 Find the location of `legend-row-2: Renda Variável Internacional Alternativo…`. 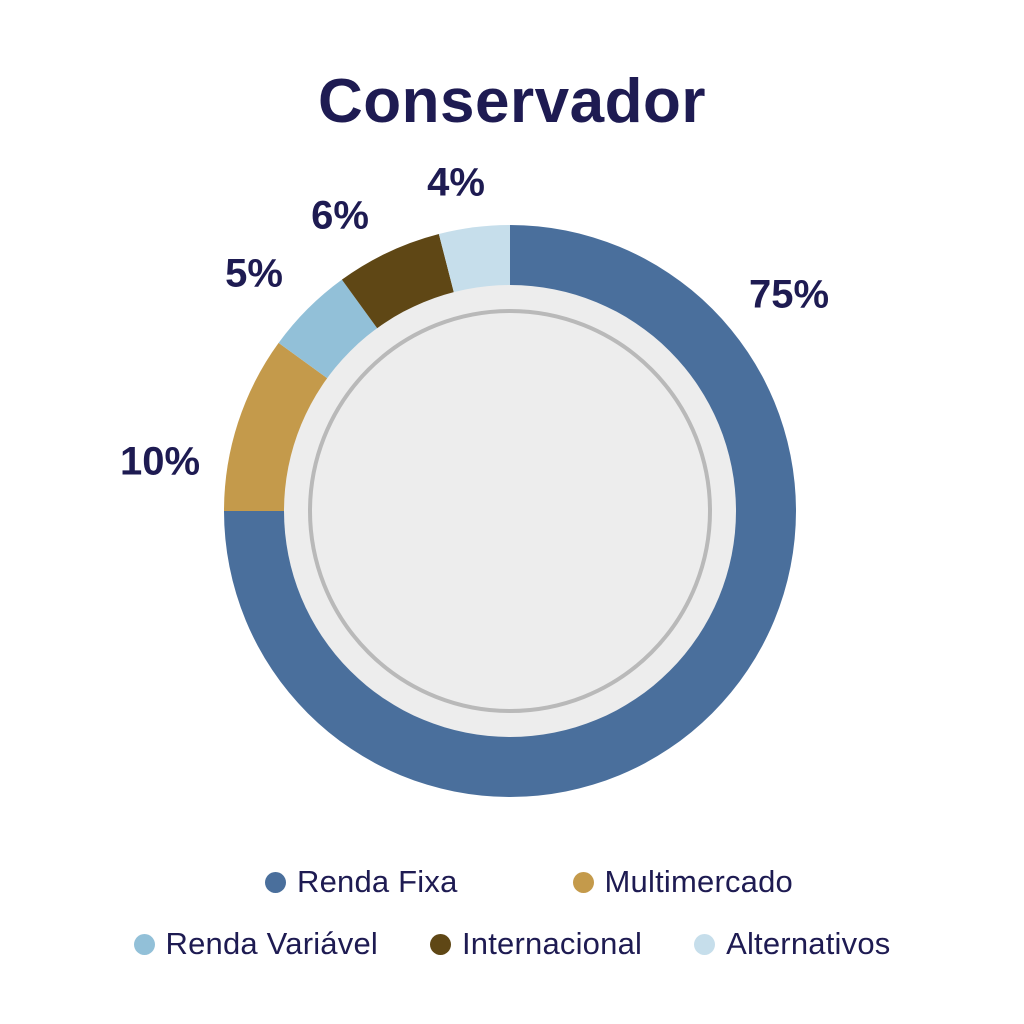

legend-row-2: Renda Variável Internacional Alternativo… is located at coordinates (512, 944).